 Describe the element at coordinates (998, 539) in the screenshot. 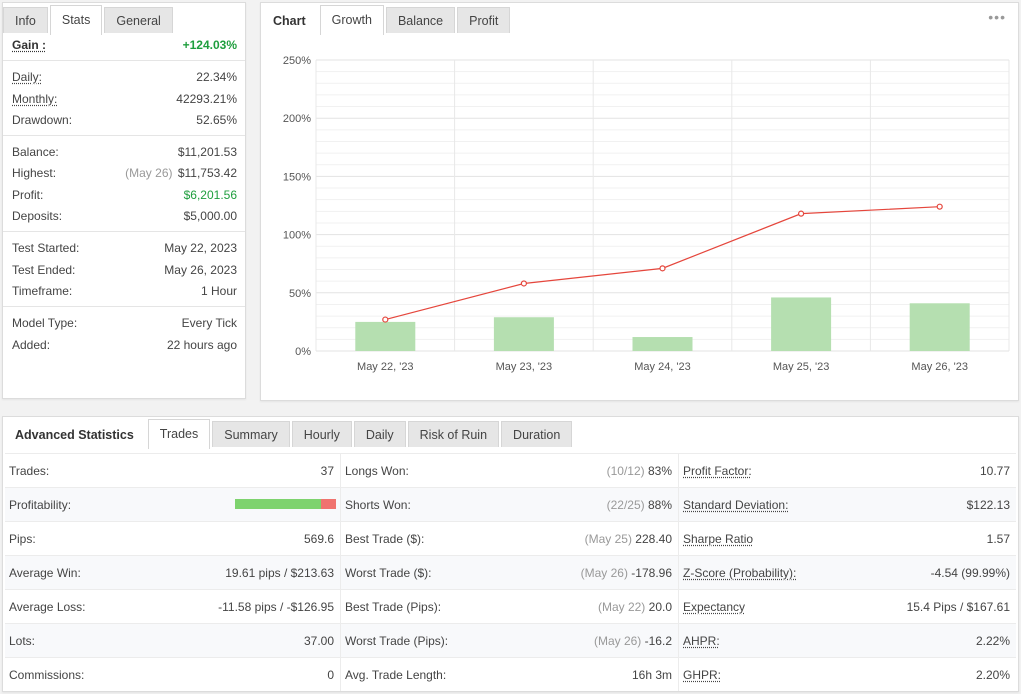

I see `stat-value: 1.57` at that location.